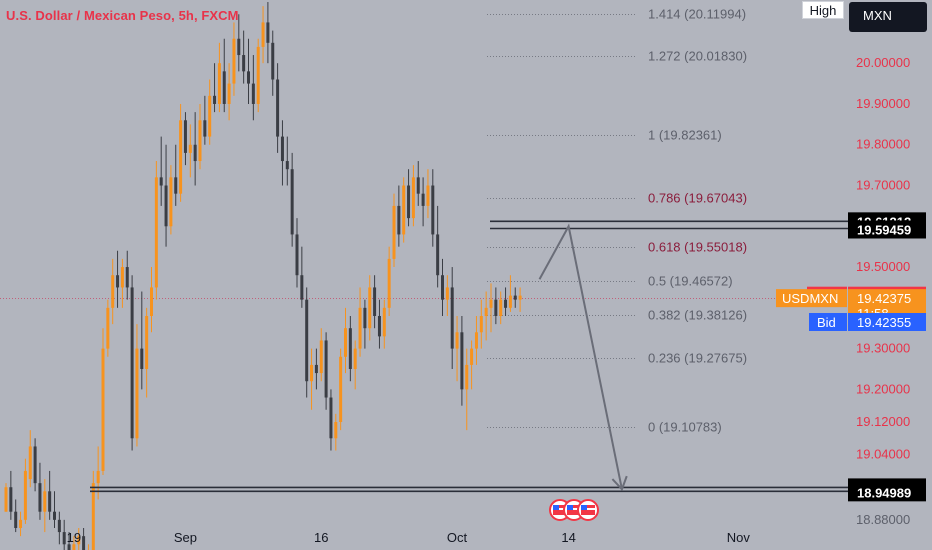 This screenshot has height=550, width=932. I want to click on fib-label: 0.618 (19.55018), so click(697, 247).